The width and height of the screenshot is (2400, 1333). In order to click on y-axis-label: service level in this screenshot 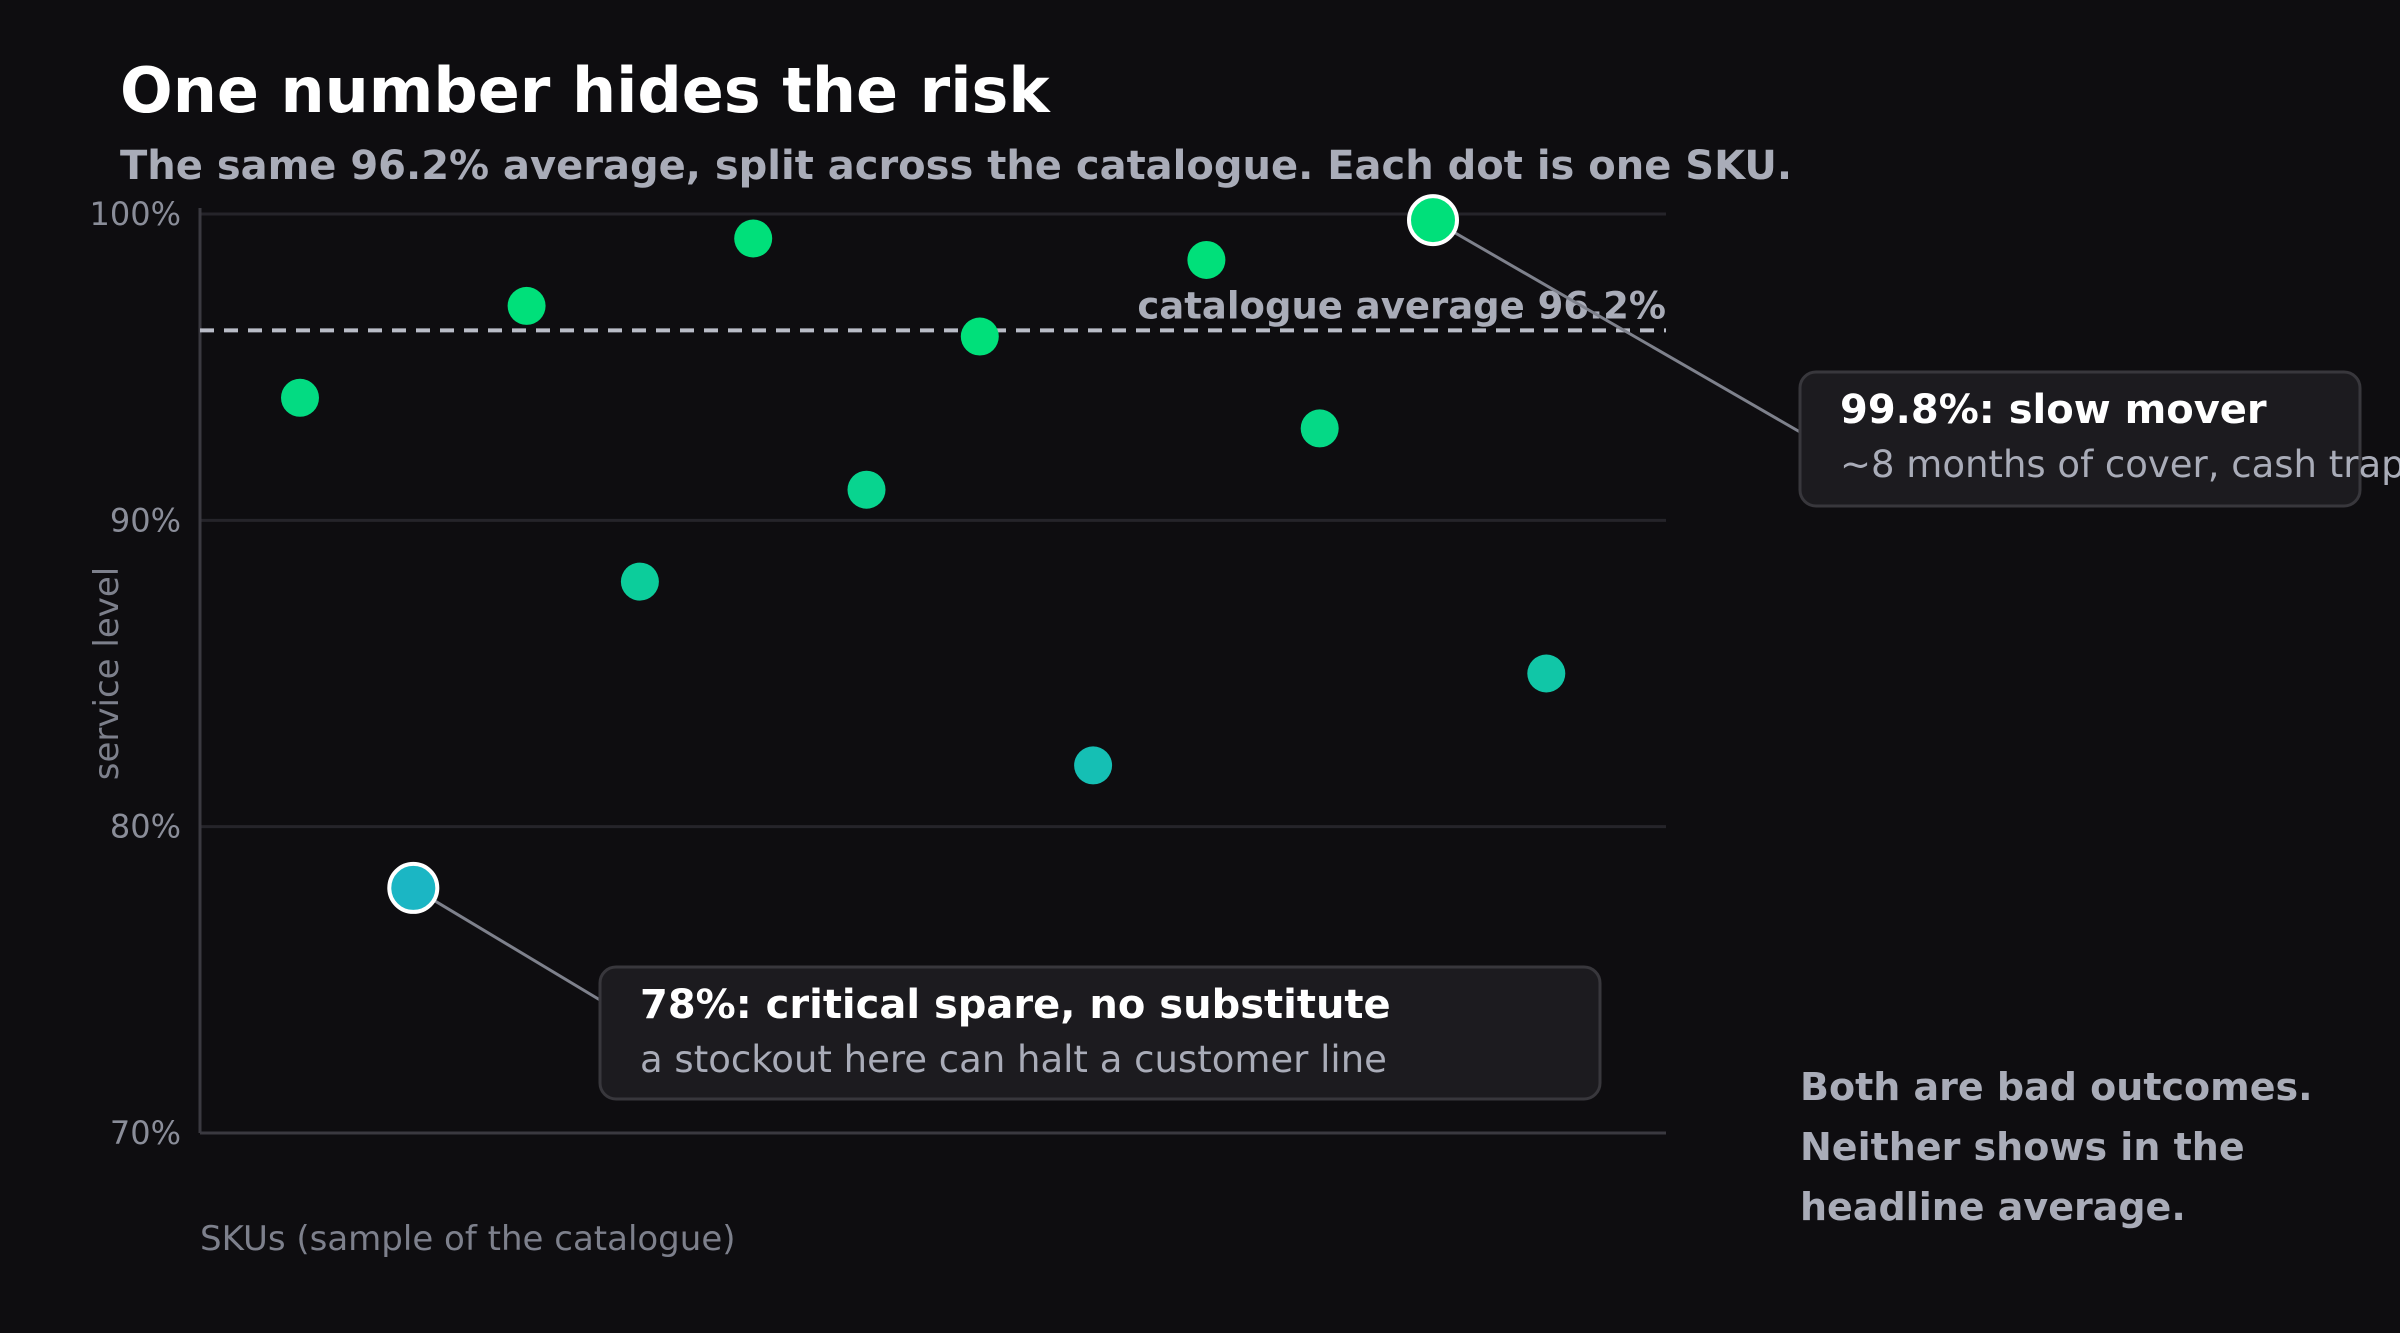, I will do `click(107, 673)`.